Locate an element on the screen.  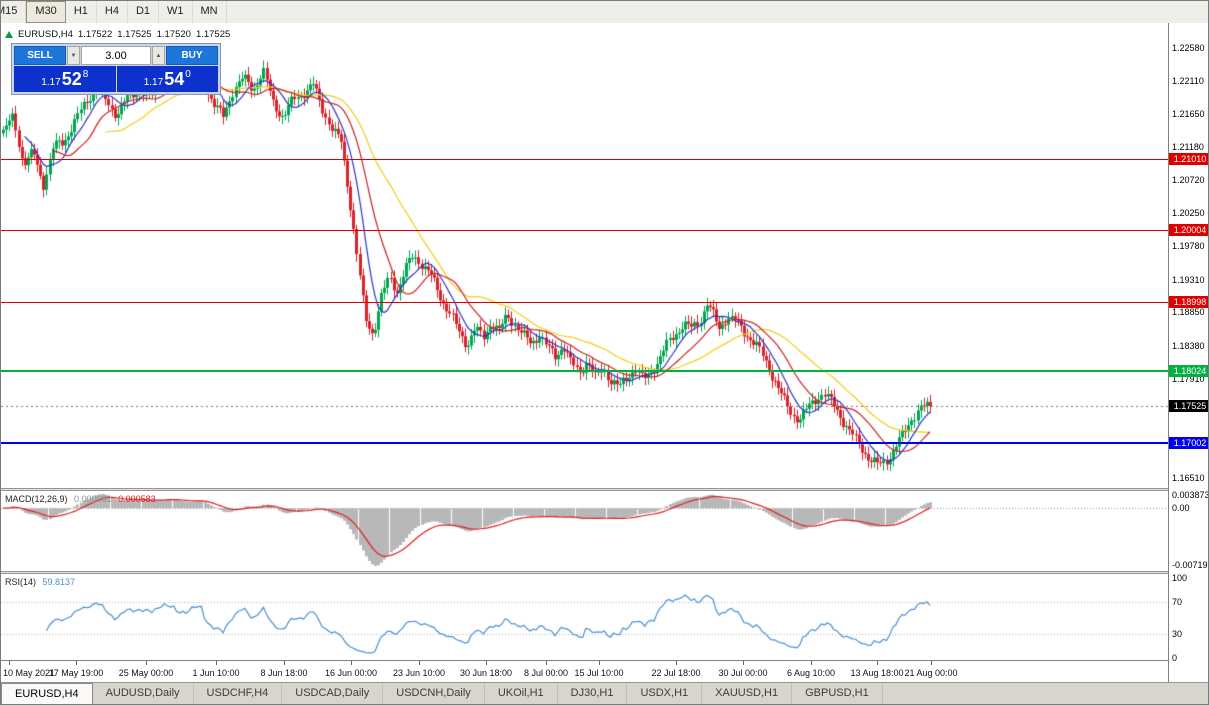
buy-price-display: 1.17 54 0 is located at coordinates (167, 79).